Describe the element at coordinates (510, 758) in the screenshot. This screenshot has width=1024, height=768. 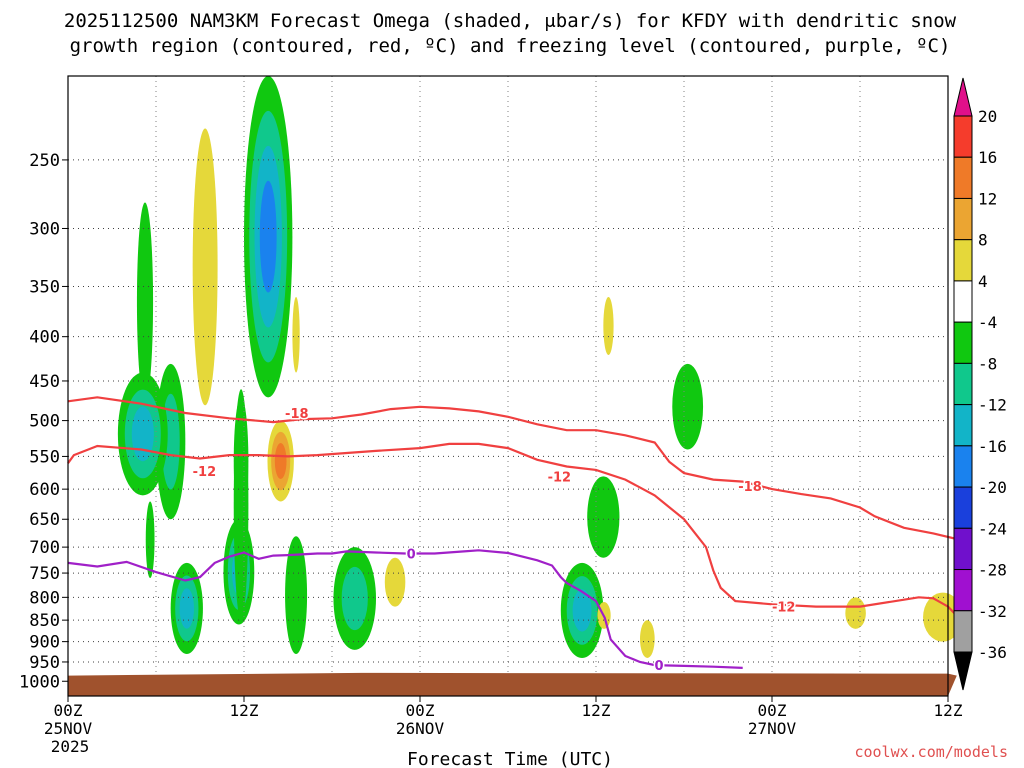
I see `x-axis-label: Forecast Time (UTC)` at that location.